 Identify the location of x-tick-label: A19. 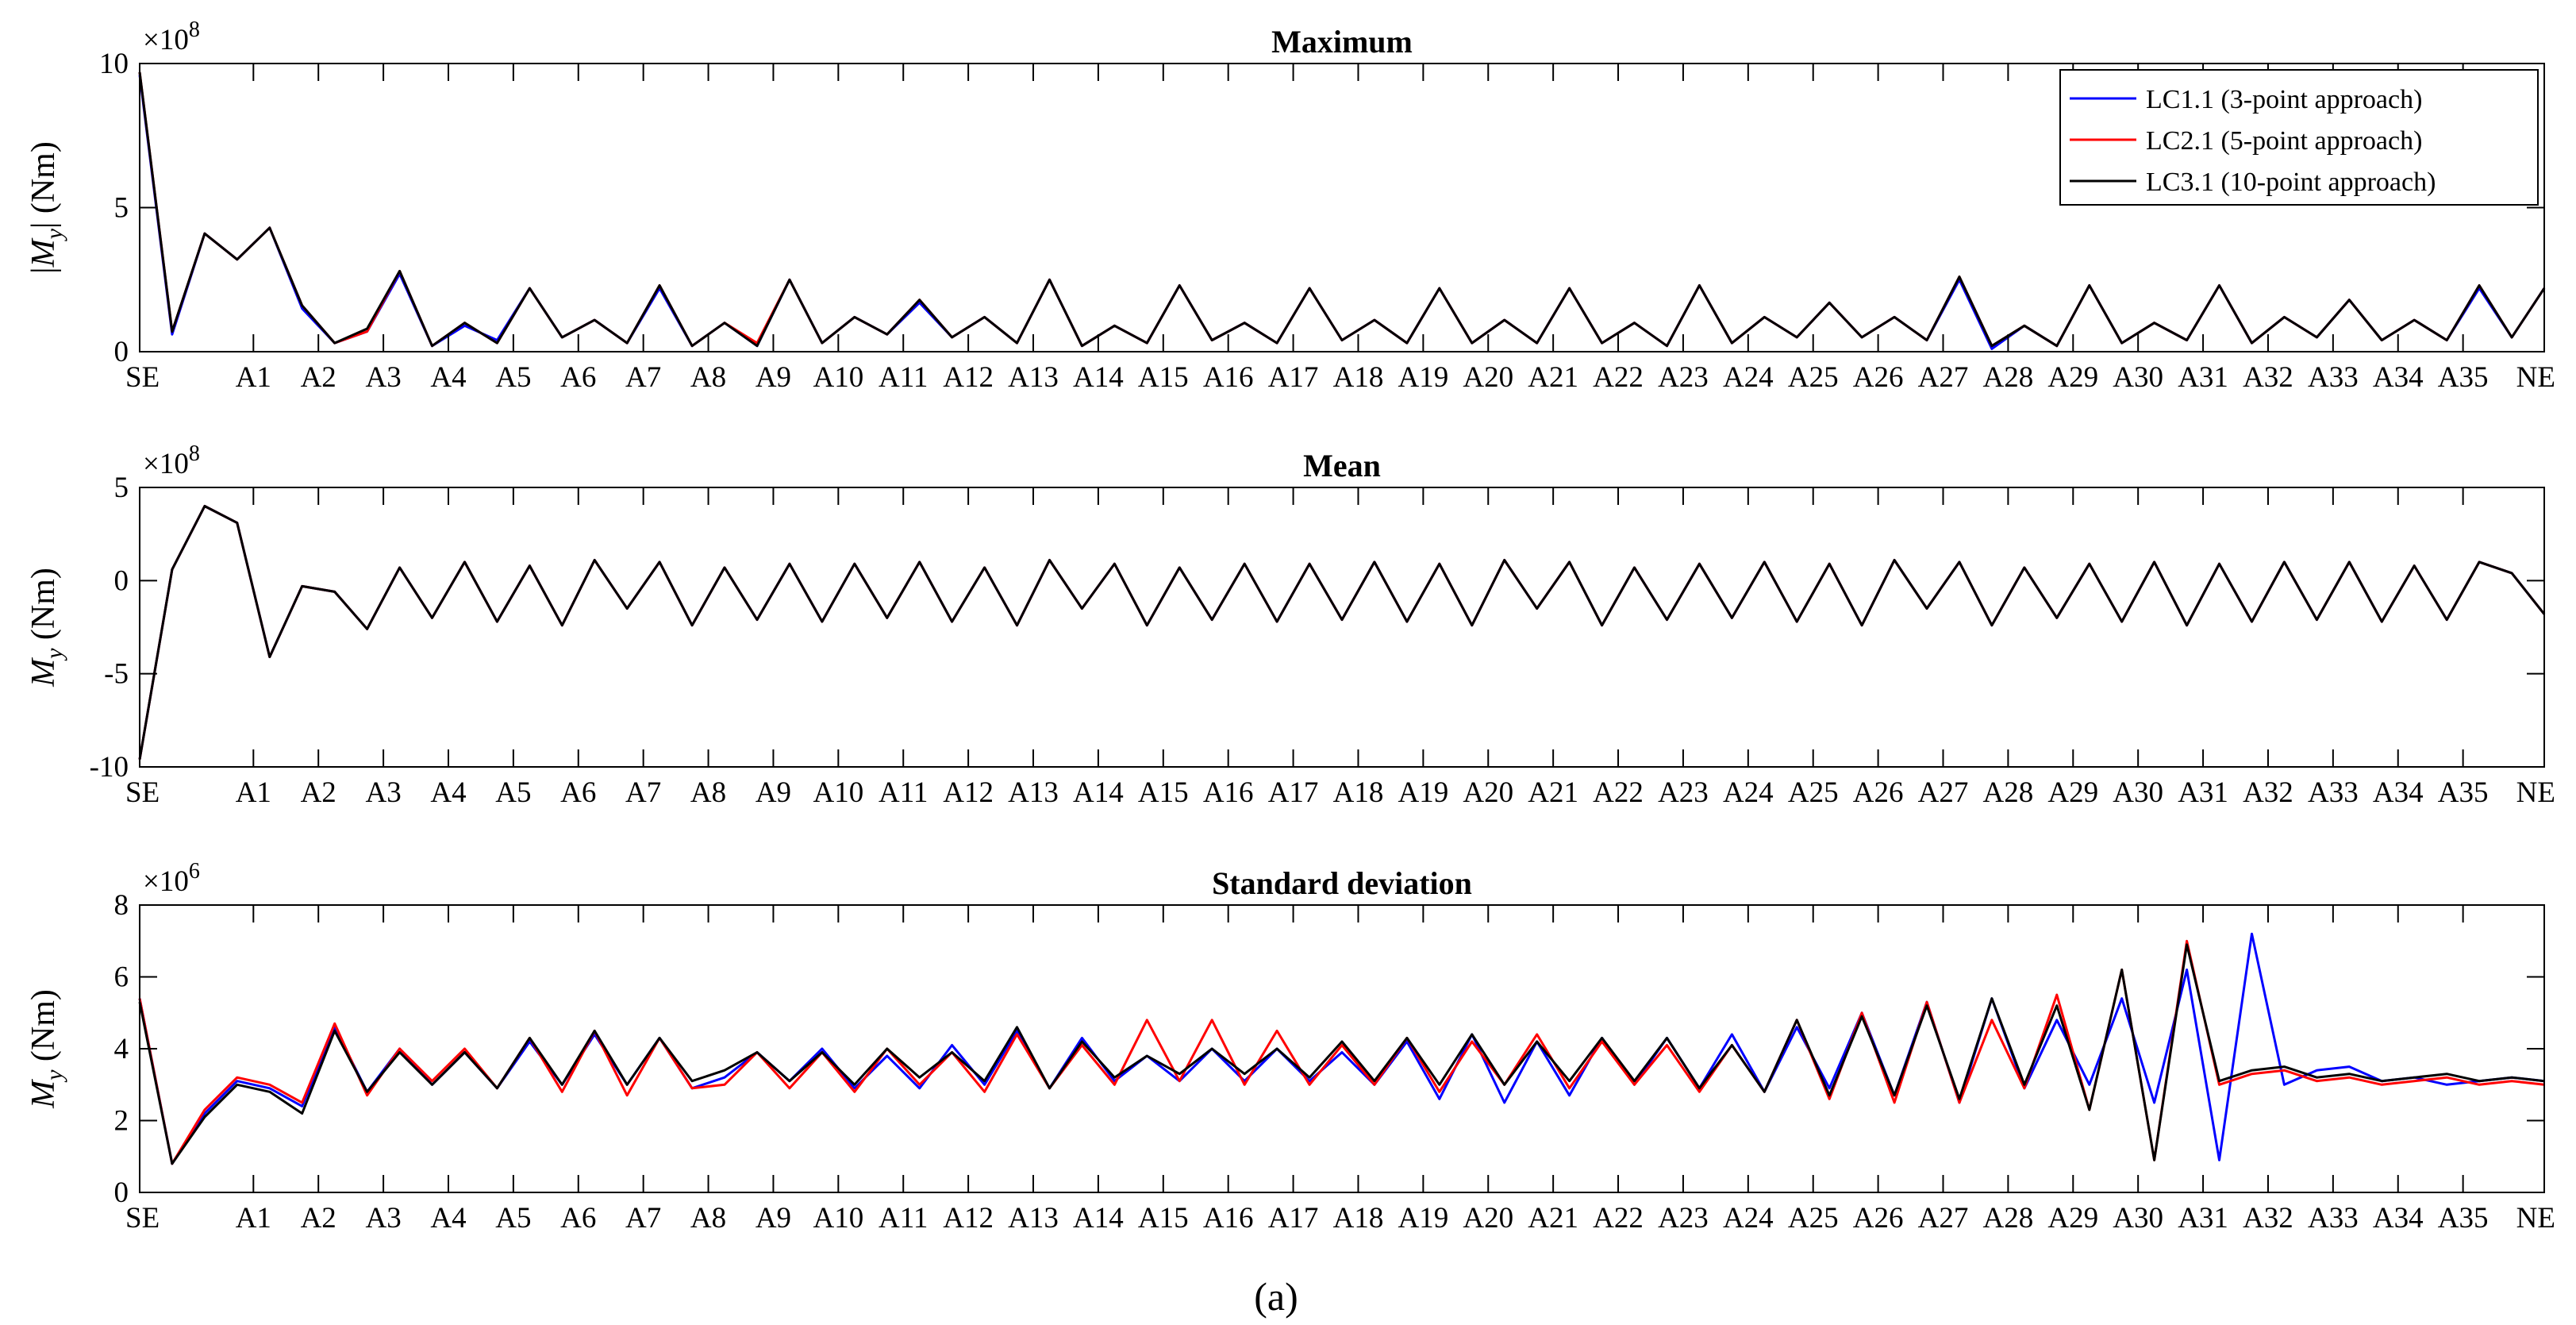
(1423, 1218).